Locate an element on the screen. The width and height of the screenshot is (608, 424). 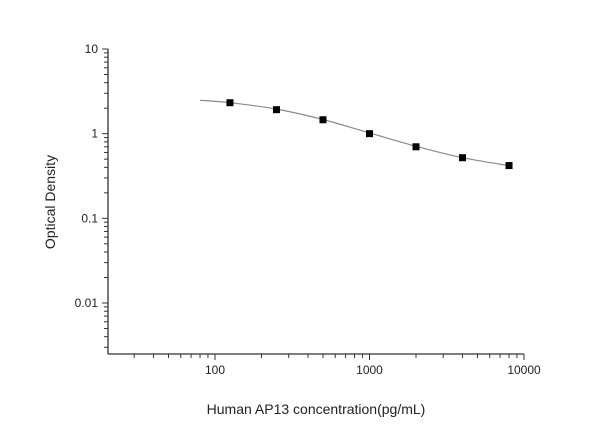
data-points is located at coordinates (369, 134).